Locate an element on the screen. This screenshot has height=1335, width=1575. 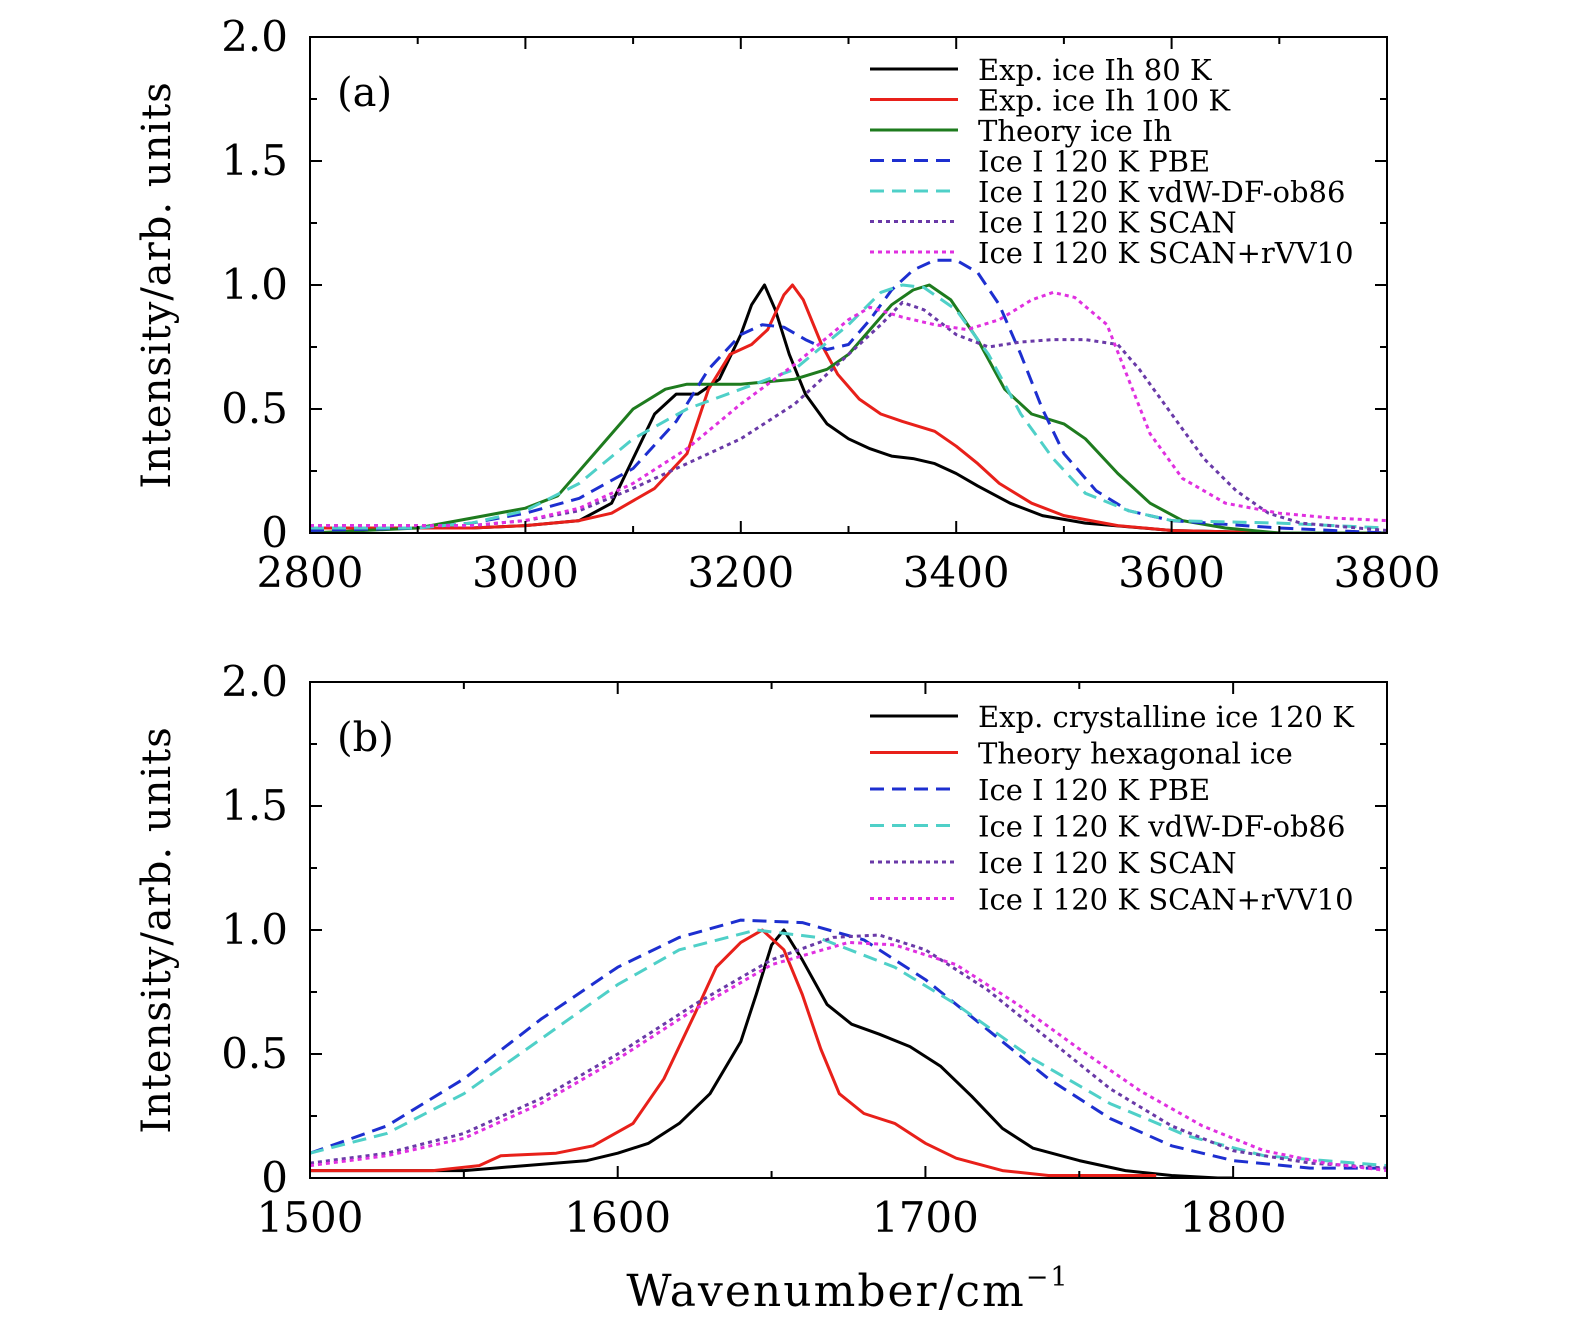
x-tick-label: 1800 is located at coordinates (1233, 1217).